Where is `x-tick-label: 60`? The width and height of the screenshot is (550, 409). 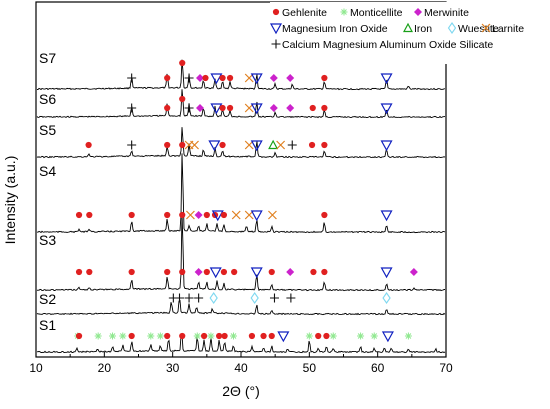 x-tick-label: 60 is located at coordinates (378, 368).